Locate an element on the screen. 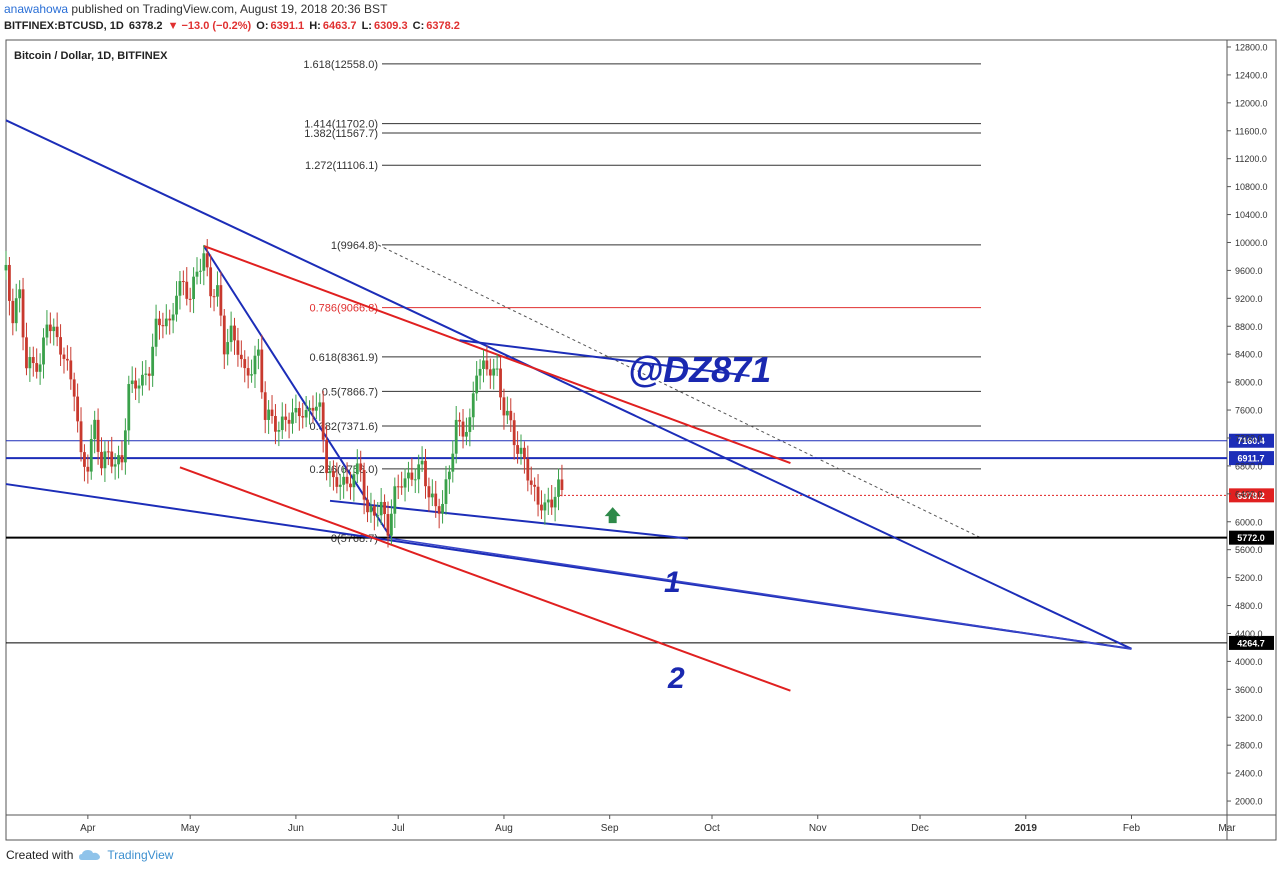 This screenshot has height=872, width=1280. time-tick-label: Mar is located at coordinates (1227, 828).